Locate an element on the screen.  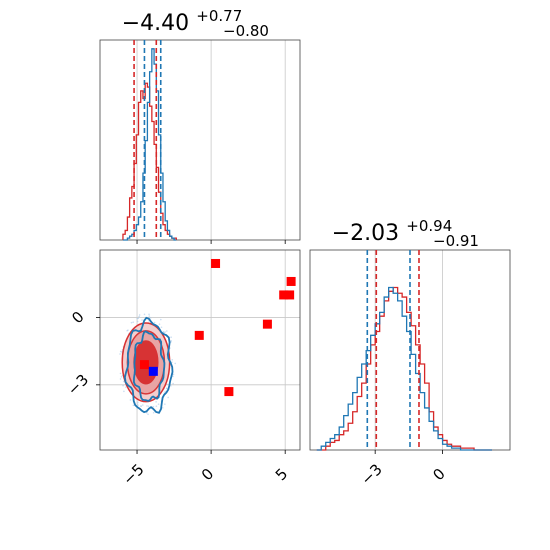
title-param1: −4.40 +0.77 is located at coordinates (182, 21).